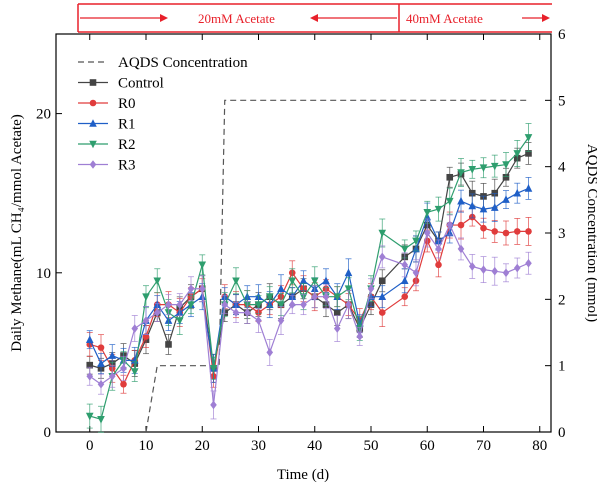 The width and height of the screenshot is (597, 487). I want to click on y-left-tick-label: 0, so click(48, 433).